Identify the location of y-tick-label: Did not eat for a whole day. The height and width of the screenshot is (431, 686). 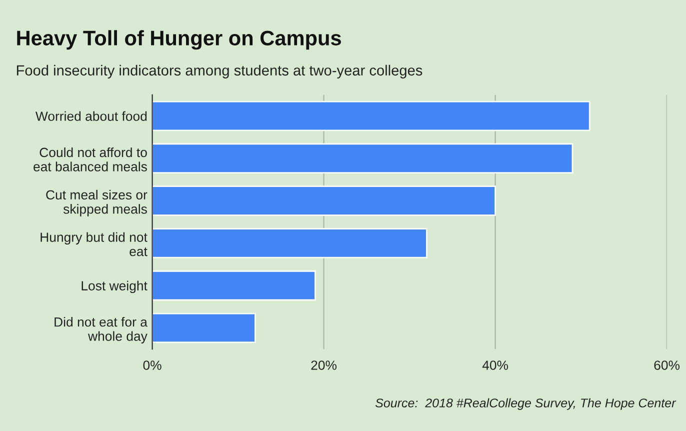
(101, 330).